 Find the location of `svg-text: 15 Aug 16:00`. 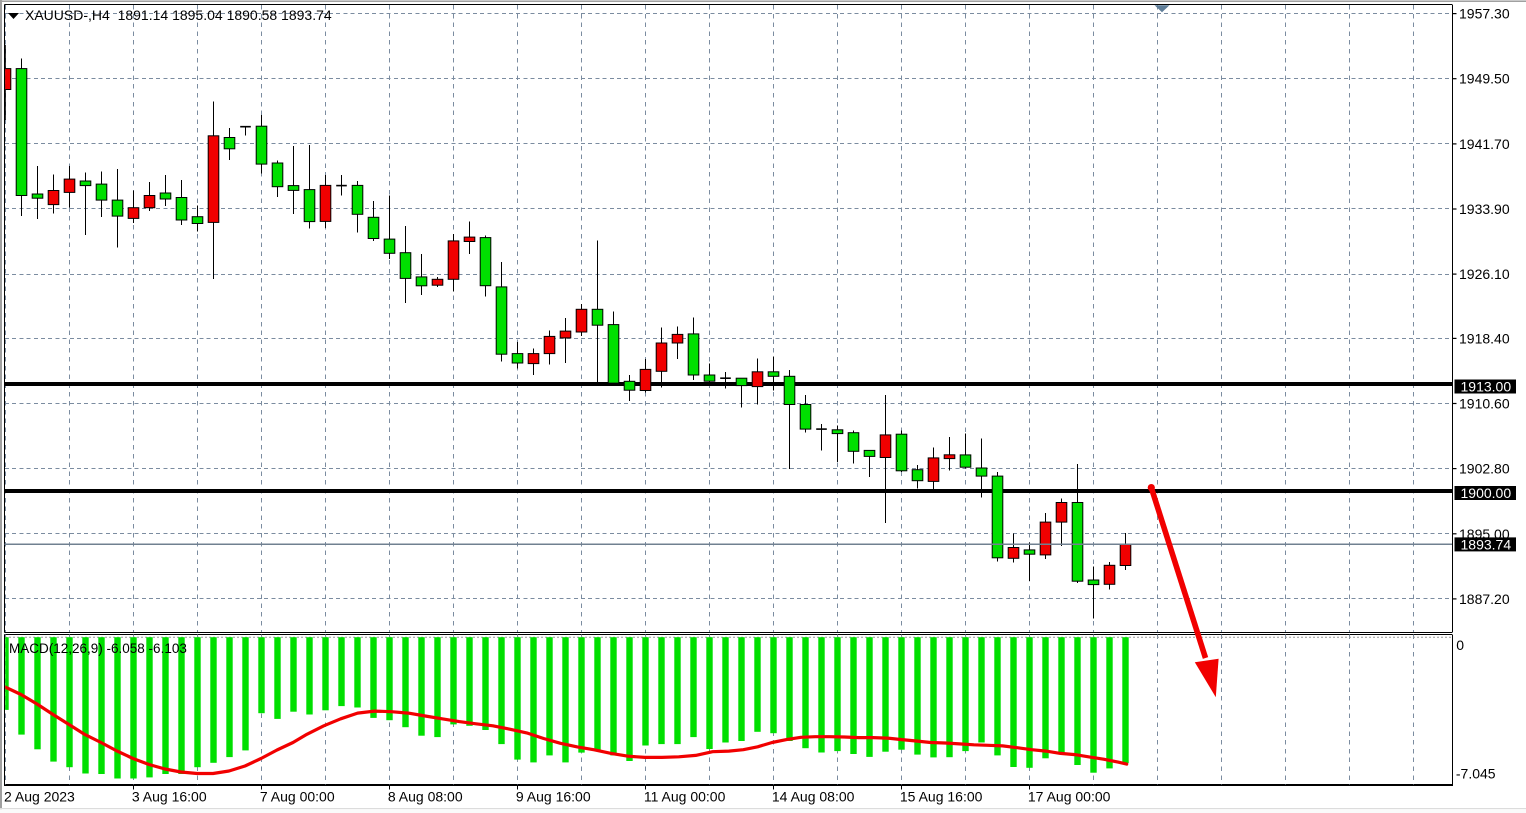

svg-text: 15 Aug 16:00 is located at coordinates (941, 796).